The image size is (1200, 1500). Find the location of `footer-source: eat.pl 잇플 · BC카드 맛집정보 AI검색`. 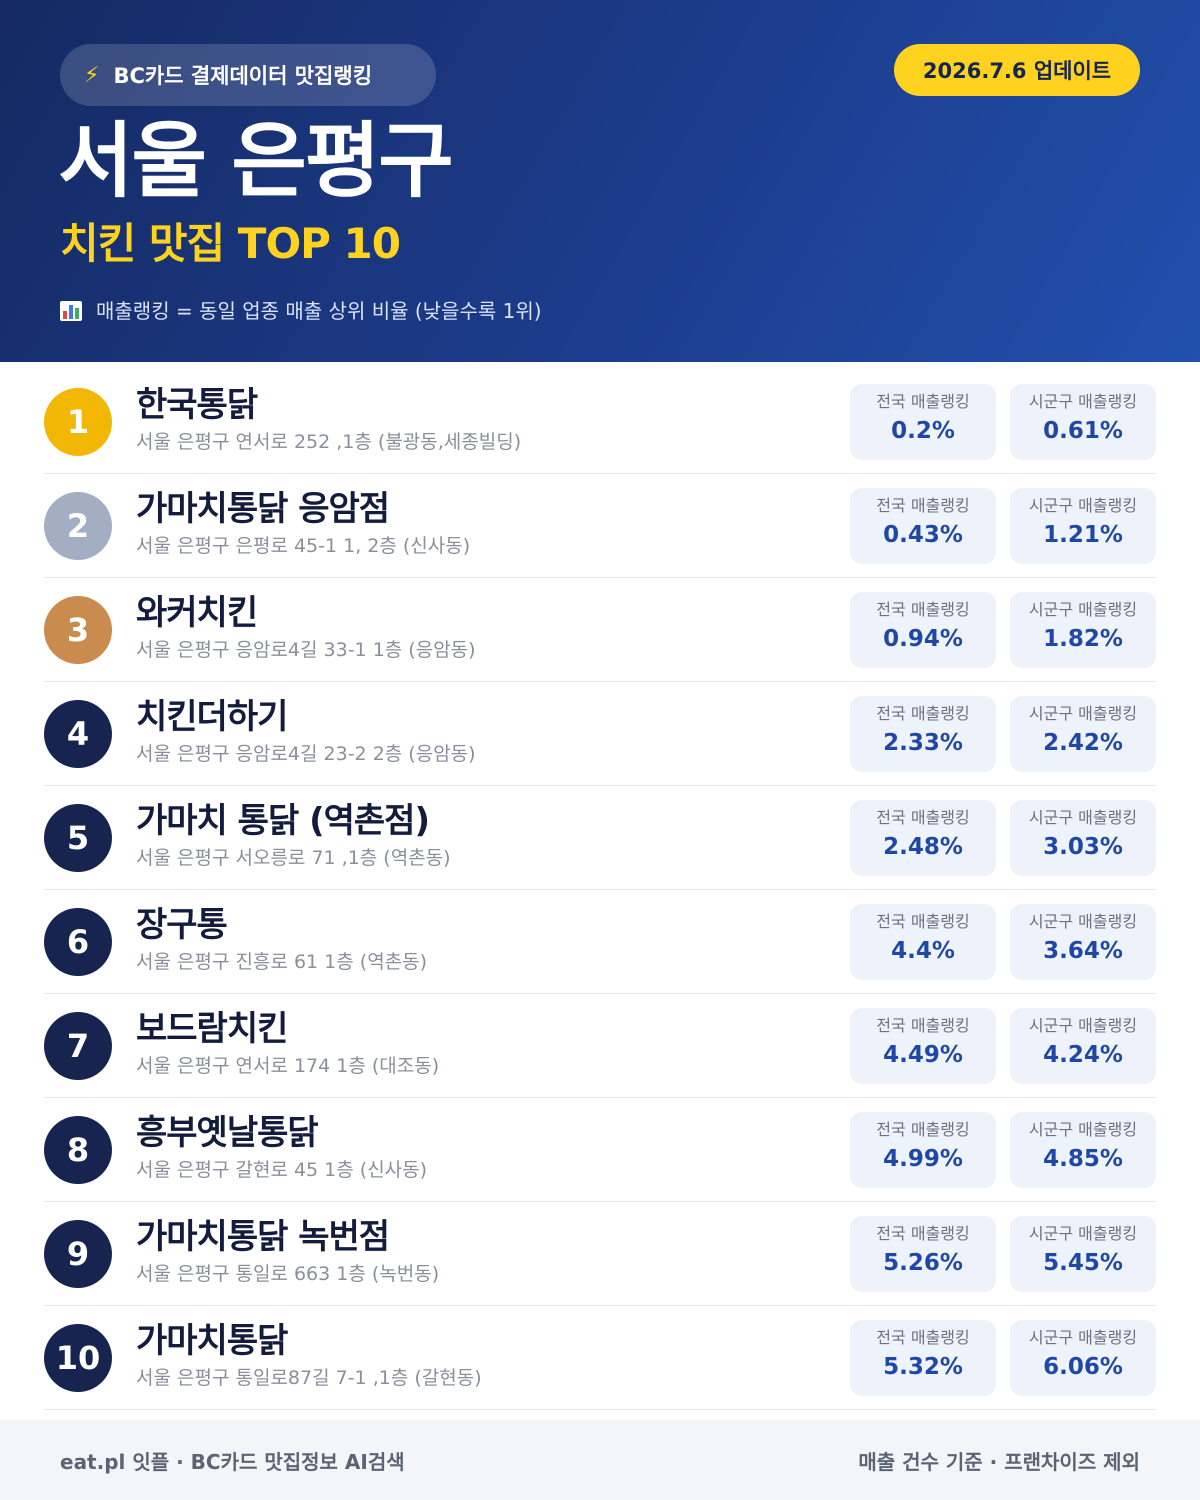

footer-source: eat.pl 잇플 · BC카드 맛집정보 AI검색 is located at coordinates (232, 1461).